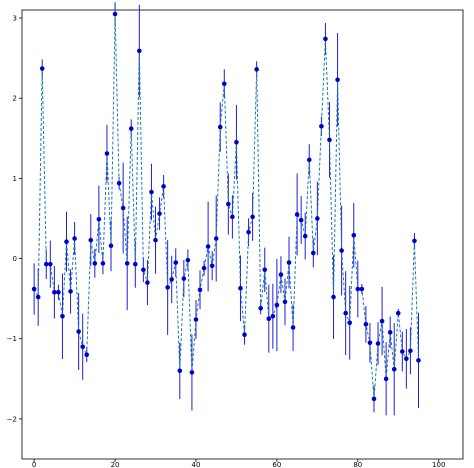  I want to click on x-tick-label: 40, so click(196, 464).